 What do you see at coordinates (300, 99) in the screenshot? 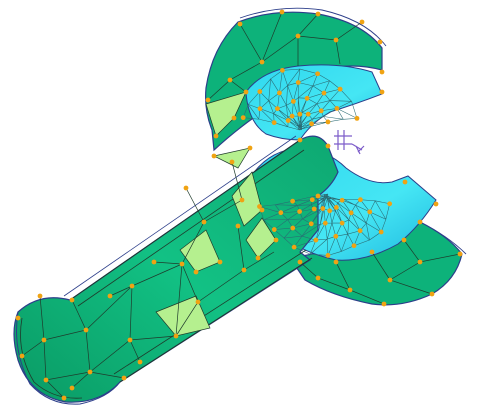
I see `socket-mesh-patch` at bounding box center [300, 99].